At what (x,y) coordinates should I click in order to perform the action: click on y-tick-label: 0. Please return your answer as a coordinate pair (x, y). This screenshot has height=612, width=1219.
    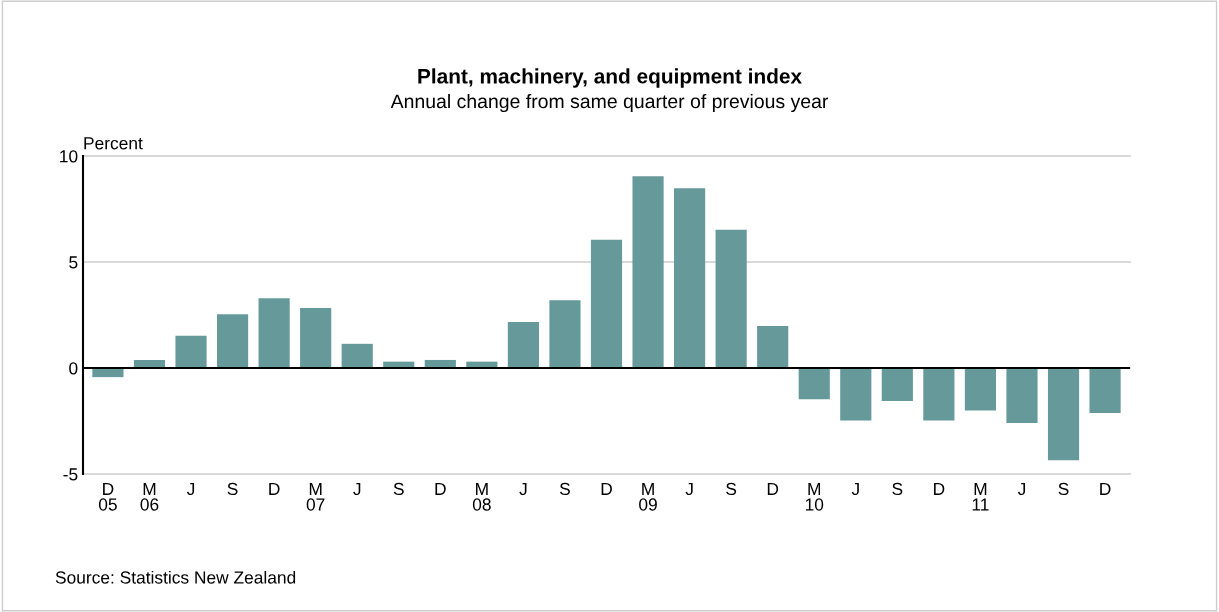
    Looking at the image, I should click on (73, 368).